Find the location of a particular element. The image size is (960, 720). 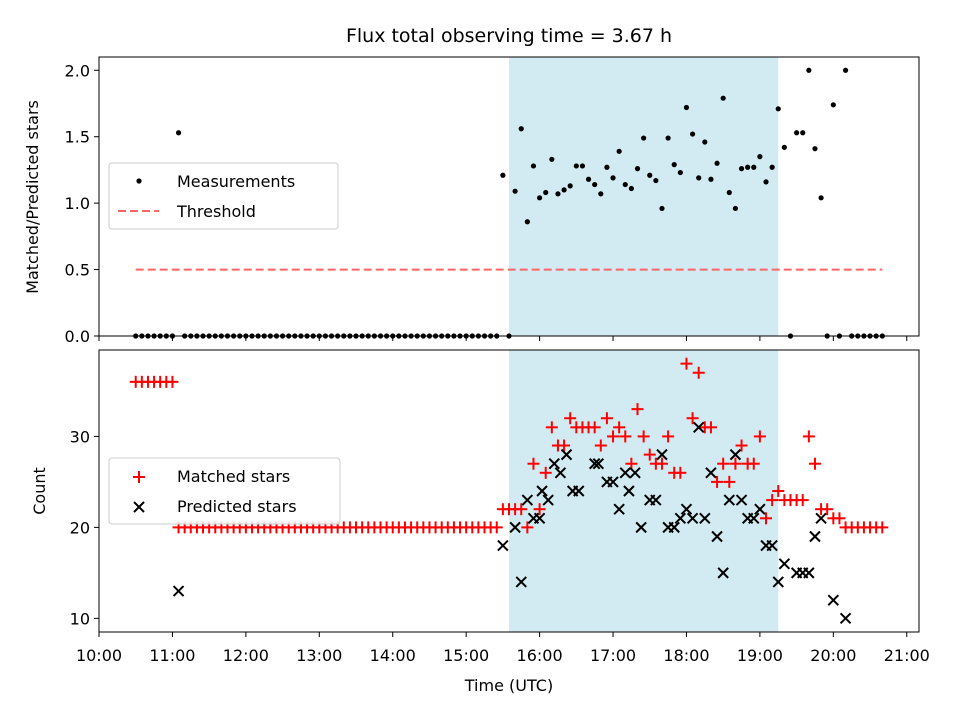

bottom-ylabel: Count is located at coordinates (39, 491).